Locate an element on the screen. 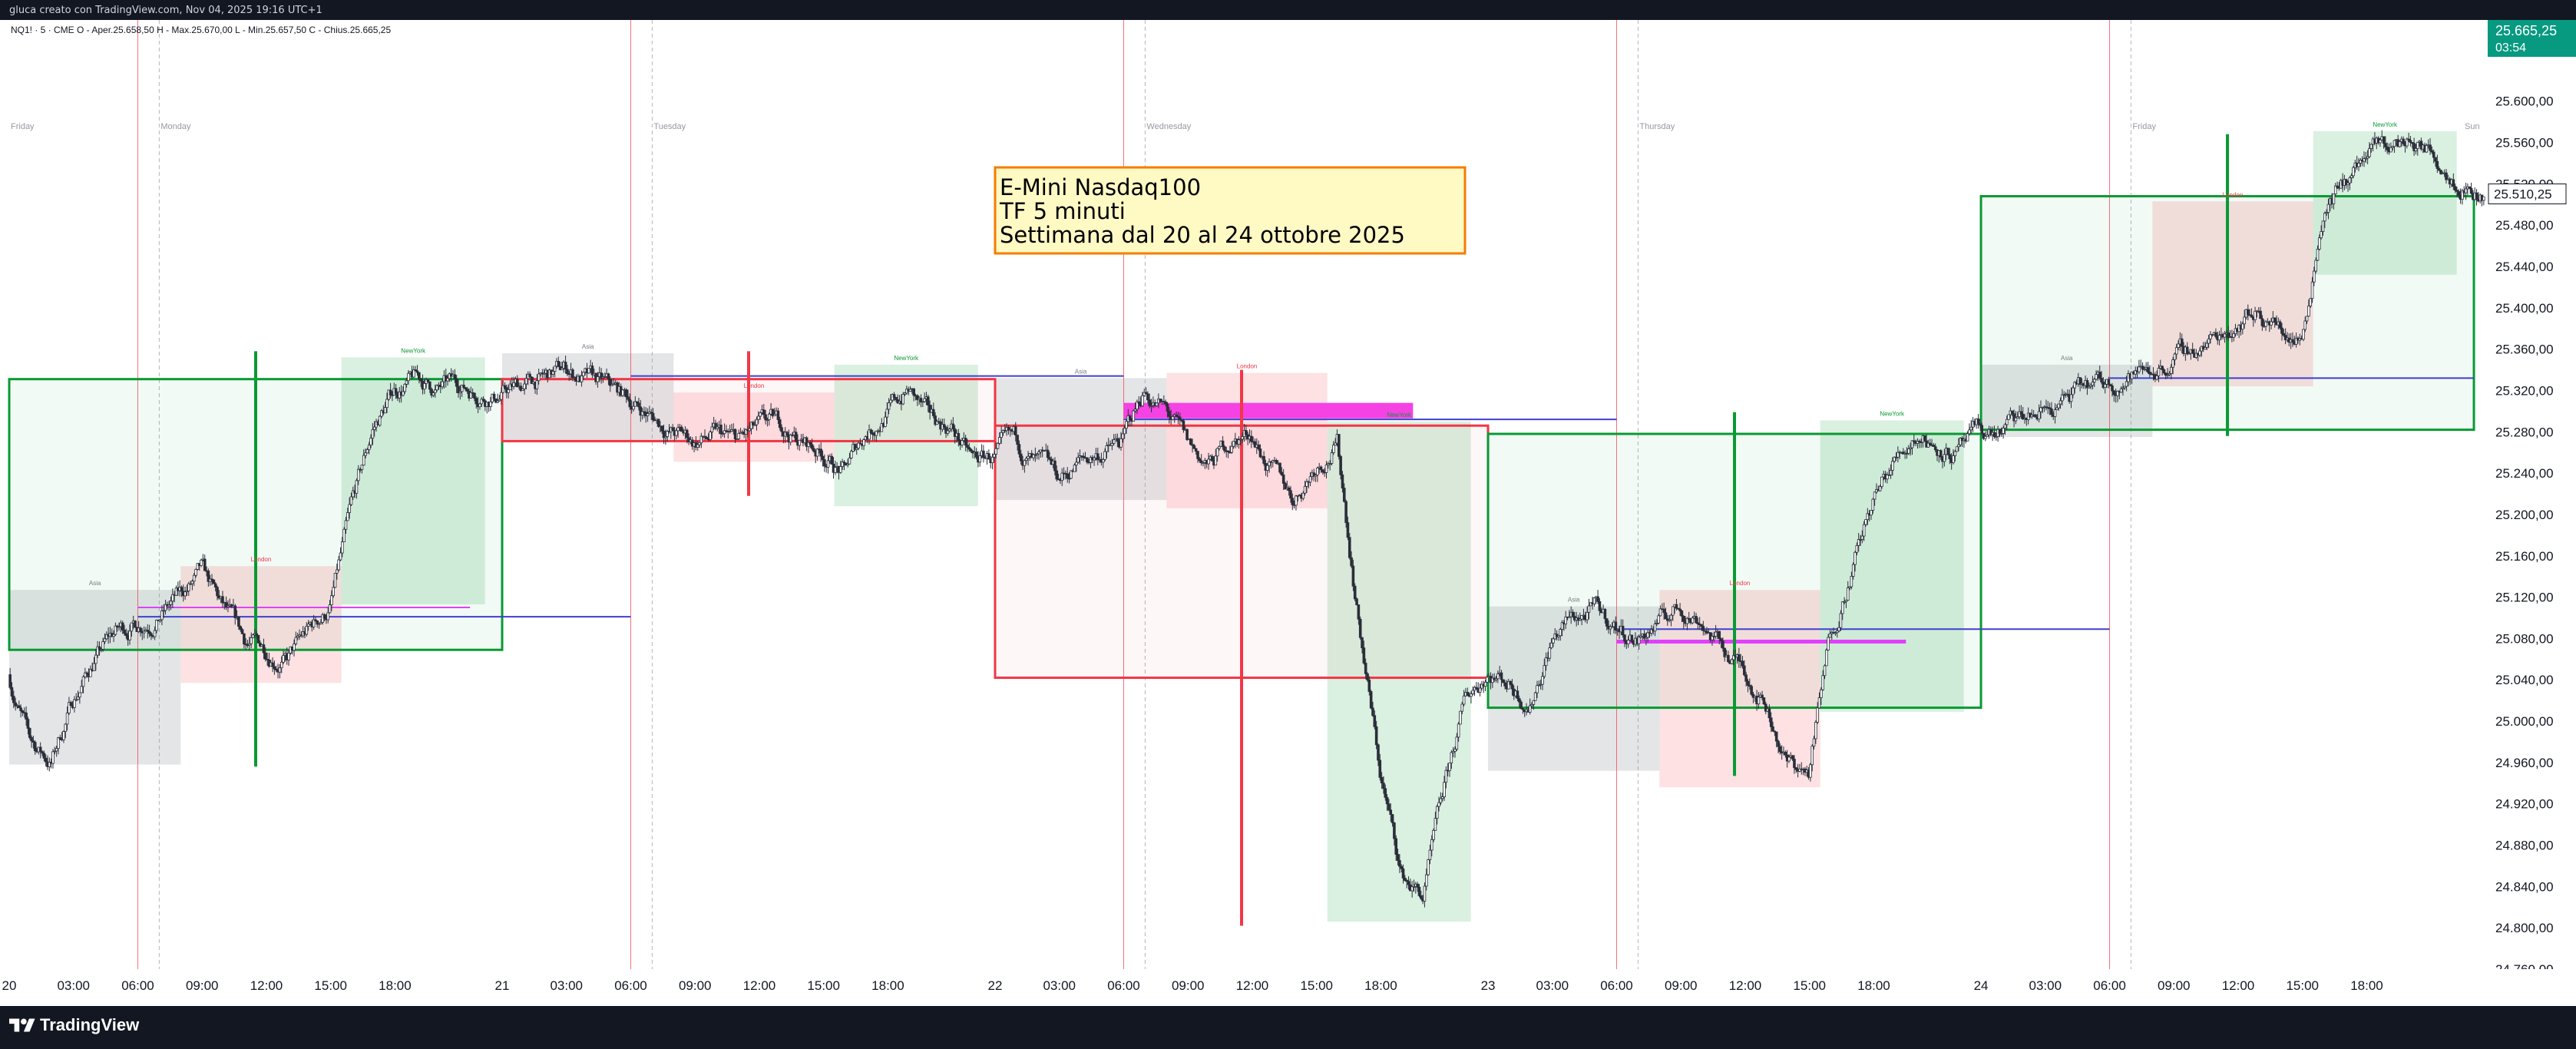  time-tick-label: 20 is located at coordinates (9, 986).